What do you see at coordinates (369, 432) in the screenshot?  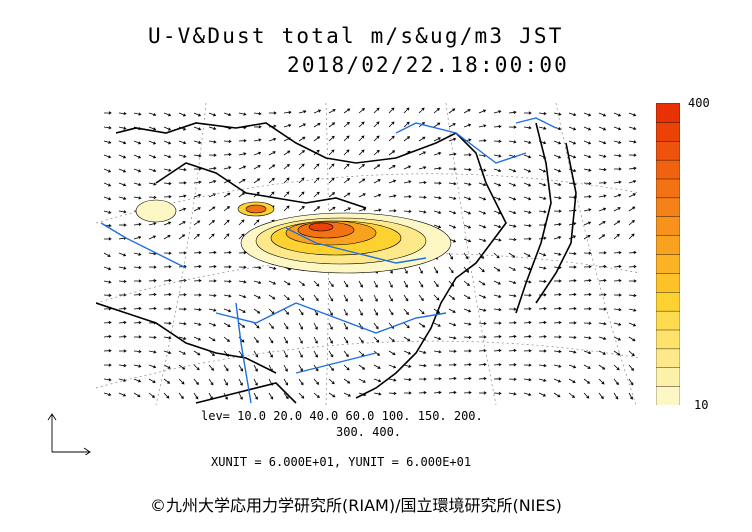 I see `contour-levels-line2: 300. 400.` at bounding box center [369, 432].